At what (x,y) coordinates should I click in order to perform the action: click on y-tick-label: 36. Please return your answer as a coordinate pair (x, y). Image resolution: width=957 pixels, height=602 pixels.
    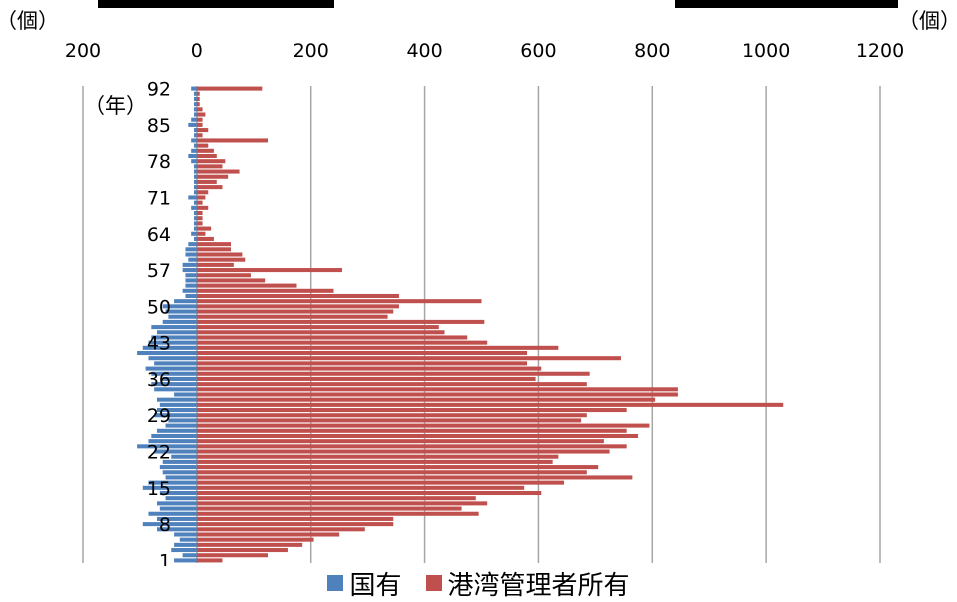
    Looking at the image, I should click on (159, 380).